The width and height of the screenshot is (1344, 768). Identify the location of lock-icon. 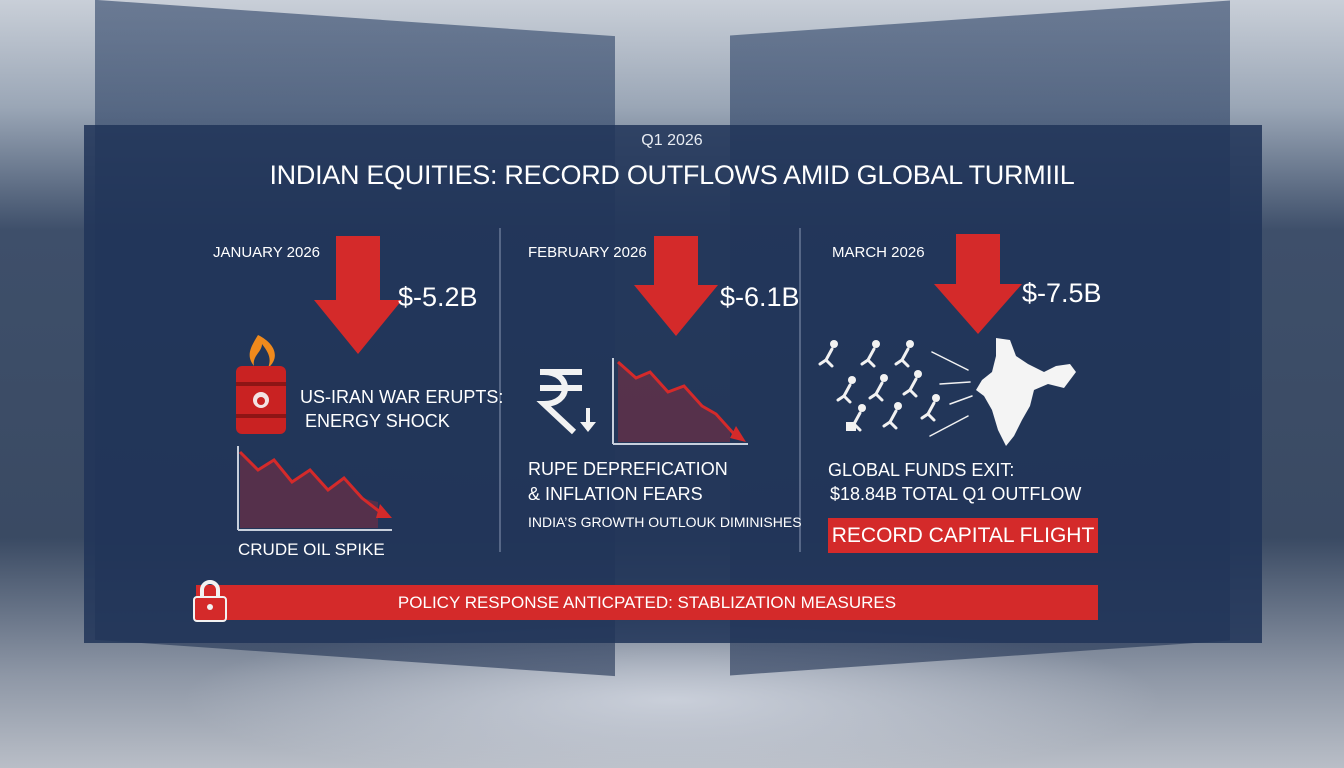
(210, 601).